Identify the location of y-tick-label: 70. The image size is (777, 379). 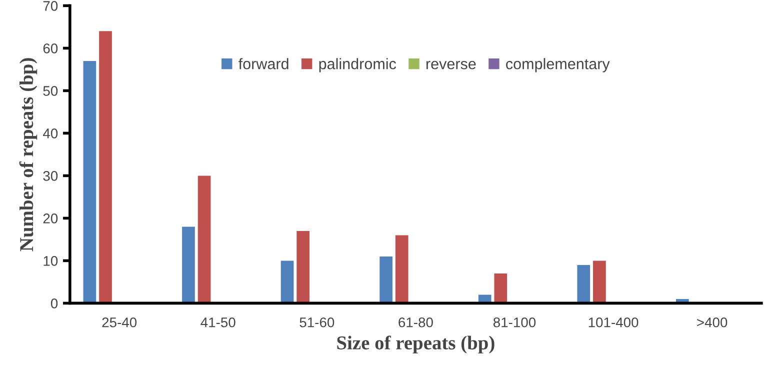
(50, 6).